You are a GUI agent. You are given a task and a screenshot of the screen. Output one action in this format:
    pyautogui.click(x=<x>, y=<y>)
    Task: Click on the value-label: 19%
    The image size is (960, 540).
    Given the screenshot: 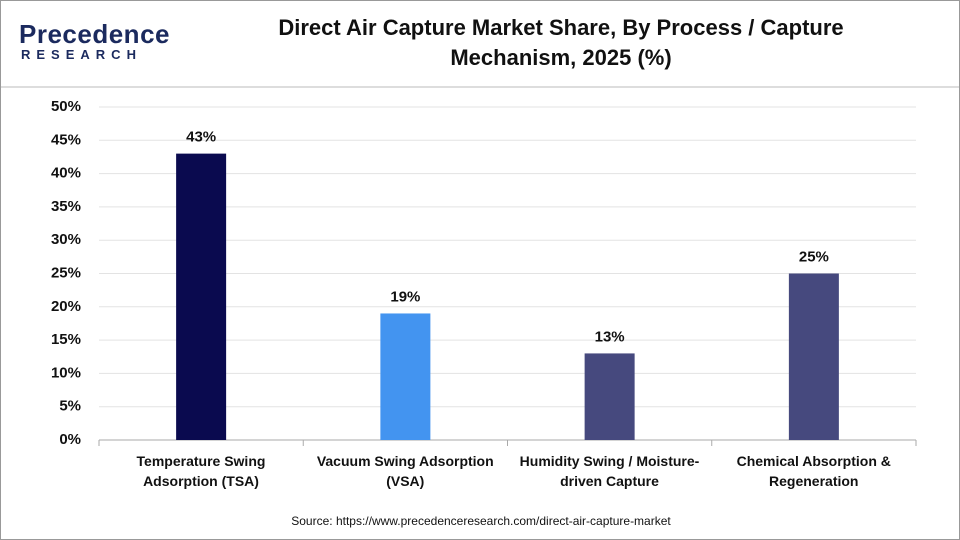 What is the action you would take?
    pyautogui.click(x=405, y=296)
    